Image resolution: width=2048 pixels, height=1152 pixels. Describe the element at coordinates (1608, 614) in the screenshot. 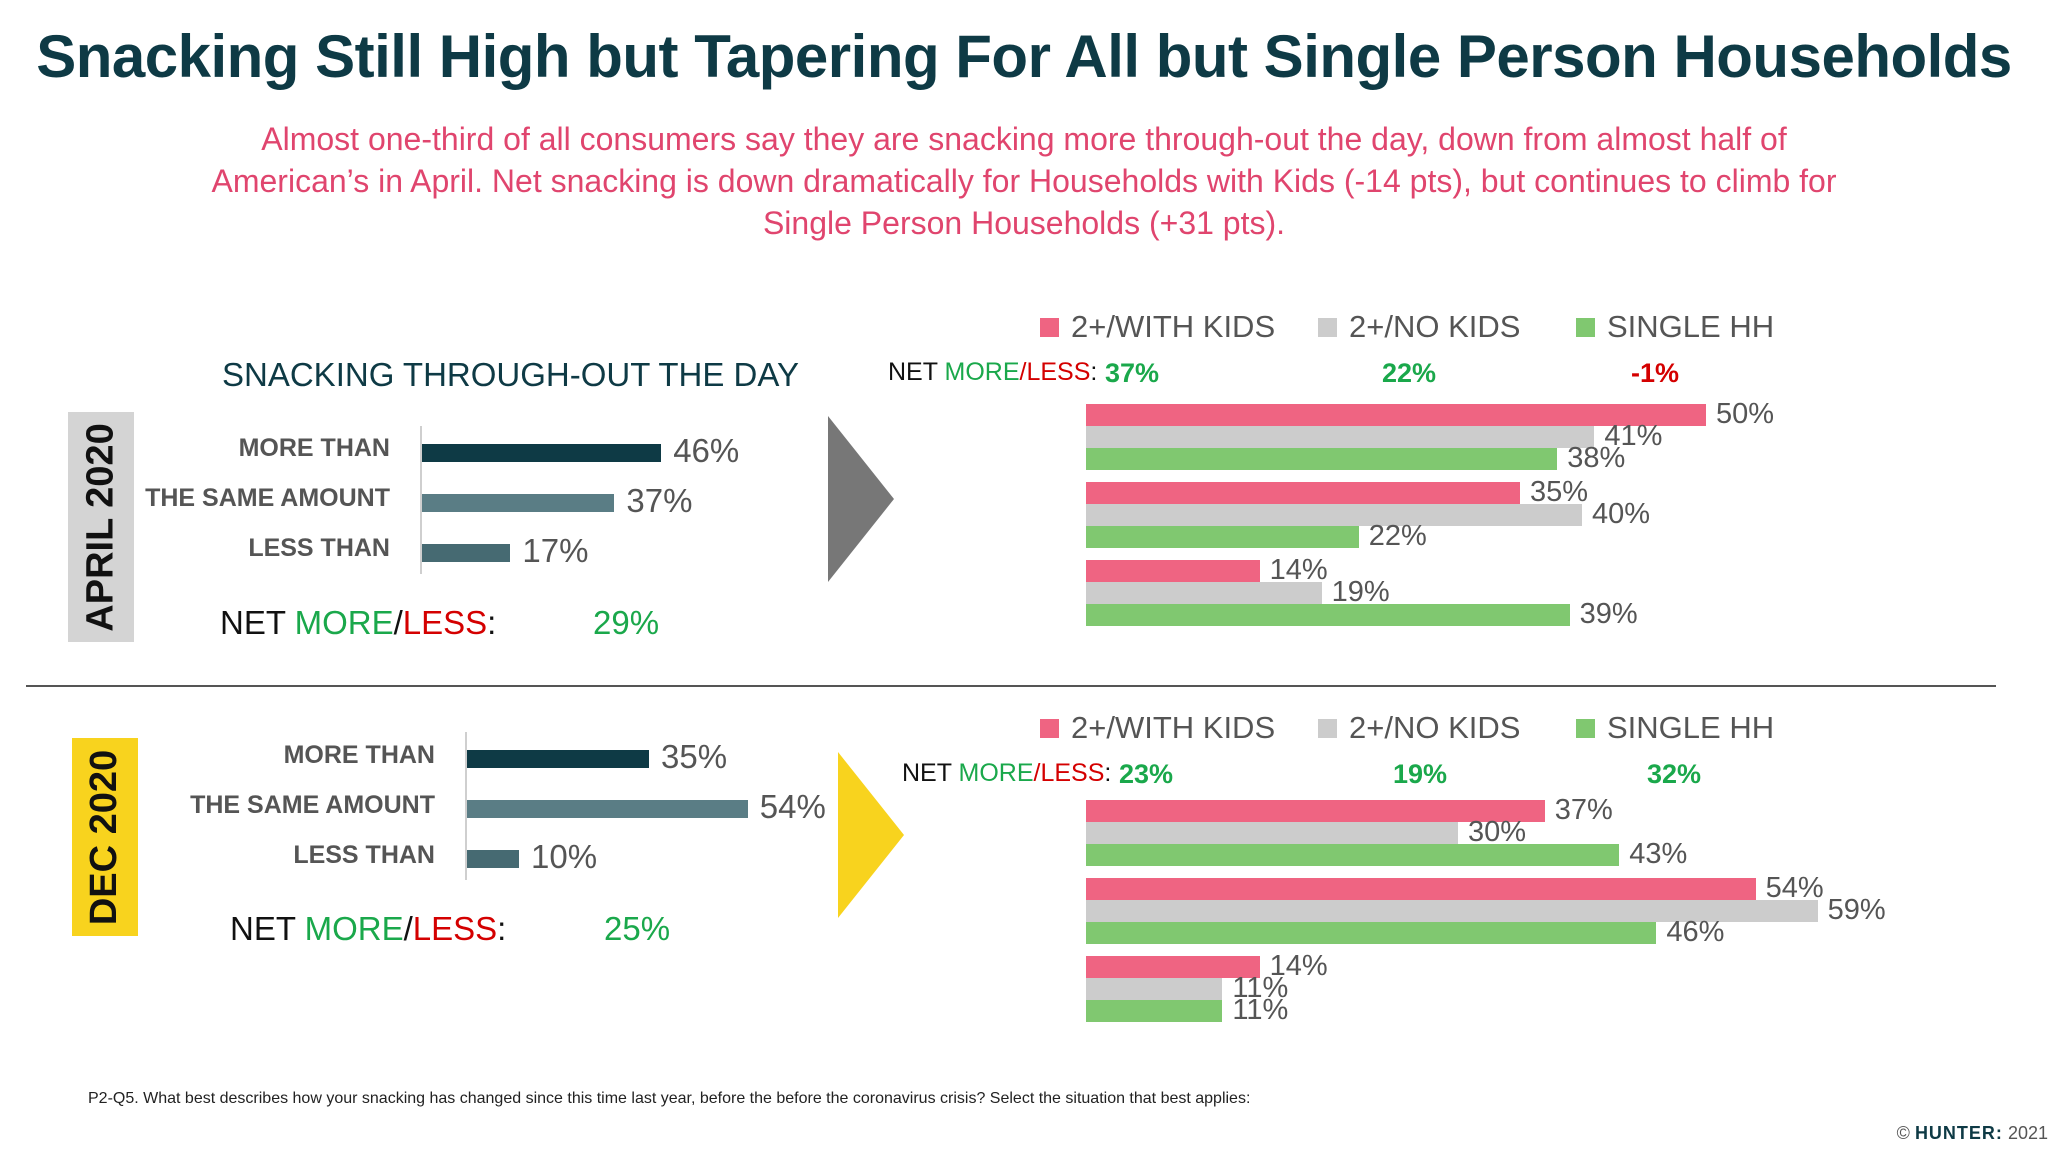

I see `bar-value-label: 39%` at that location.